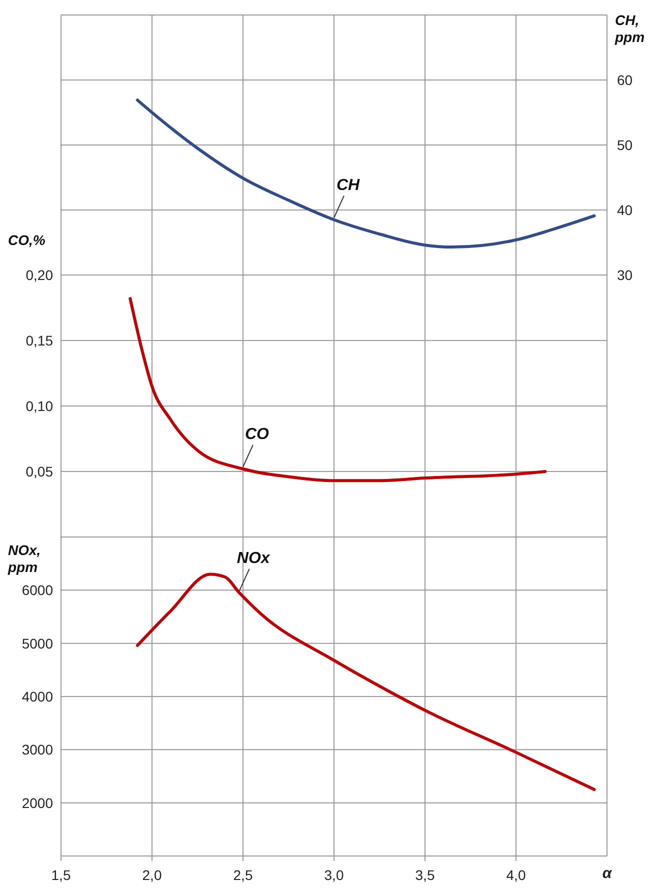  Describe the element at coordinates (38, 696) in the screenshot. I see `y-tick-label: 4000` at that location.